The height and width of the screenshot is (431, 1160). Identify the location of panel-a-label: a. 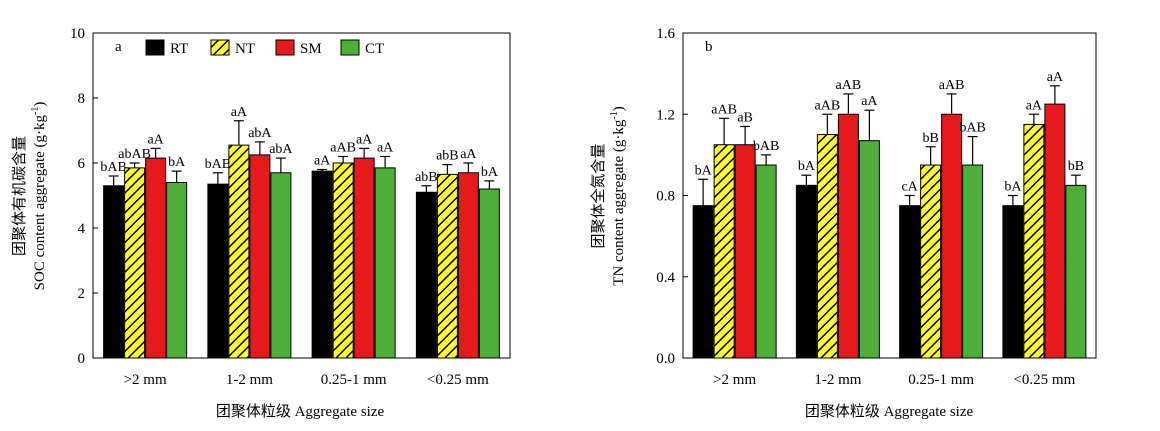
(118, 47).